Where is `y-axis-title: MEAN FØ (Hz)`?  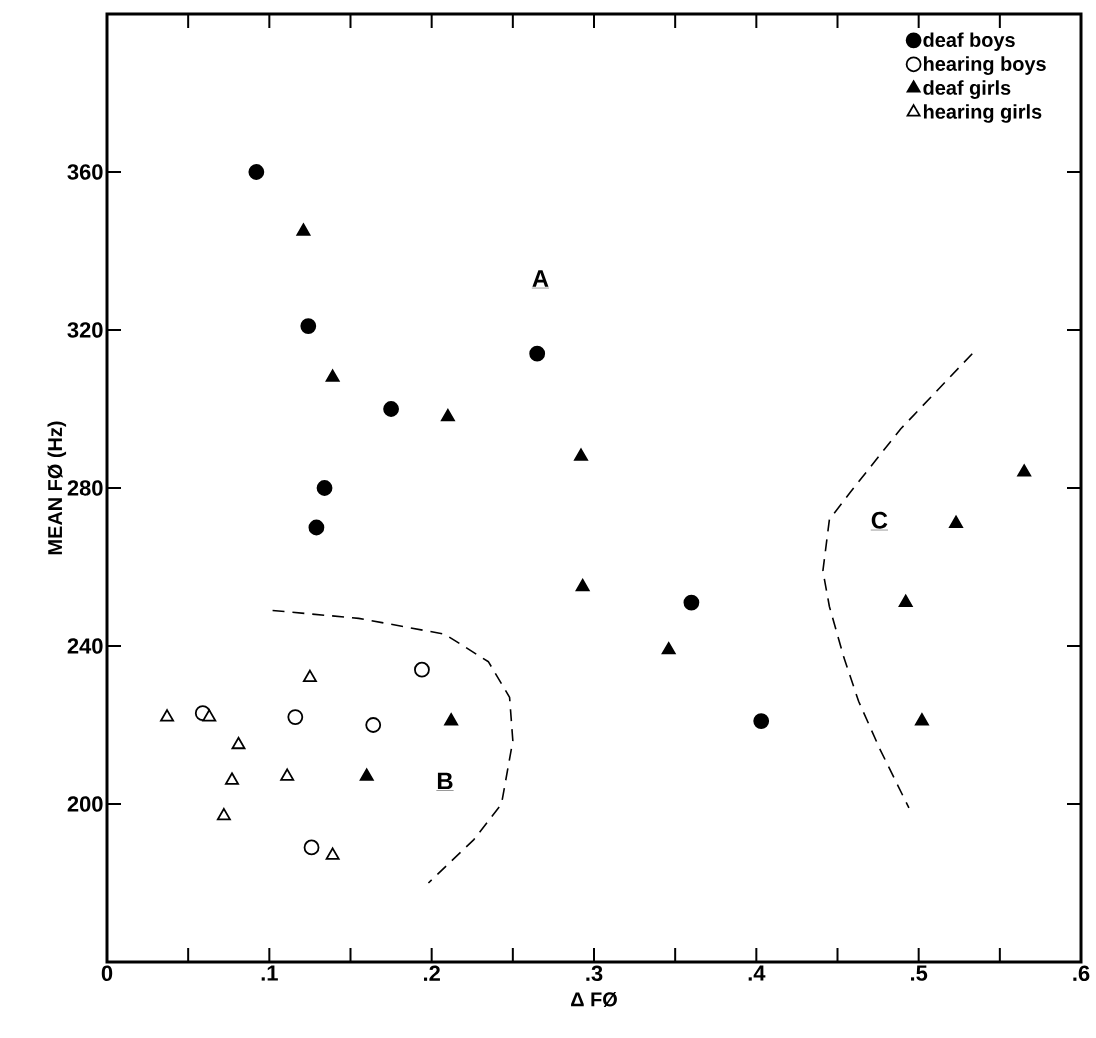 y-axis-title: MEAN FØ (Hz) is located at coordinates (57, 488).